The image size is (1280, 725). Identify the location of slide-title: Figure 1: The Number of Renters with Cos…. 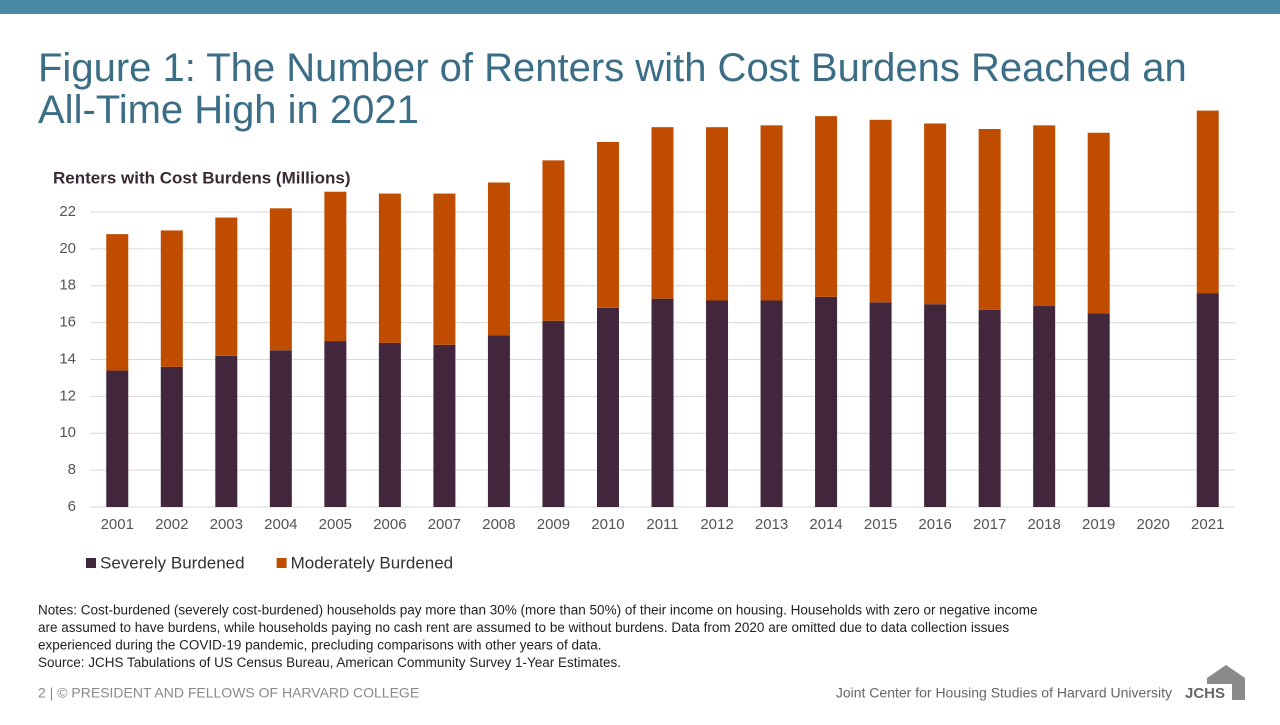
(612, 89).